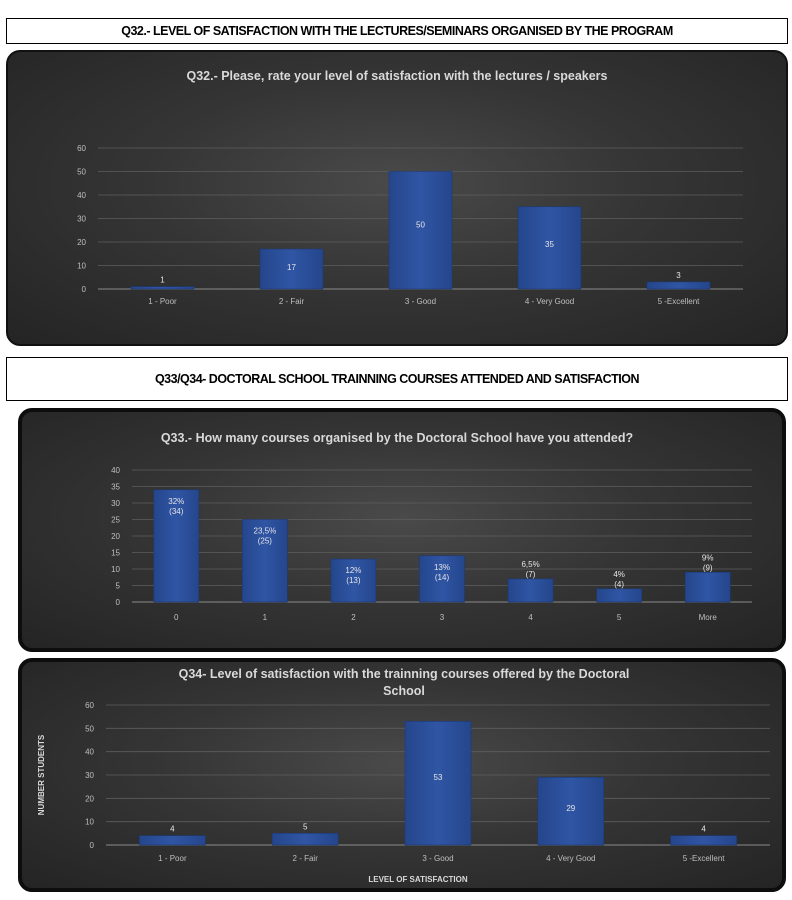 This screenshot has height=900, width=792. What do you see at coordinates (353, 570) in the screenshot?
I see `data-label: 12%` at bounding box center [353, 570].